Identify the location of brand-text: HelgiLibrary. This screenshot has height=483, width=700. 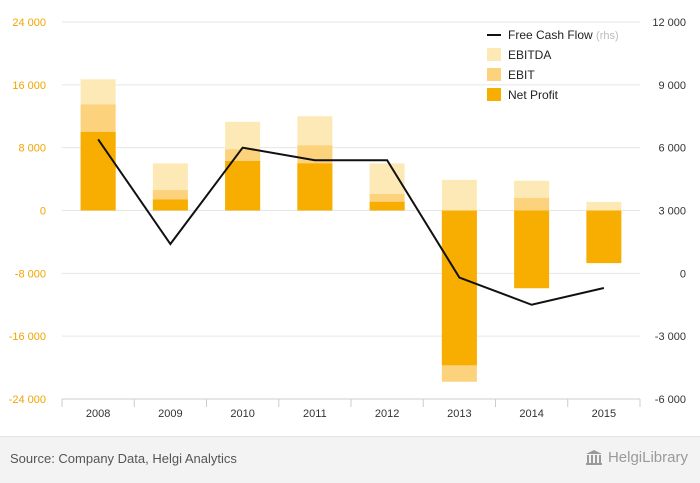
(647, 457).